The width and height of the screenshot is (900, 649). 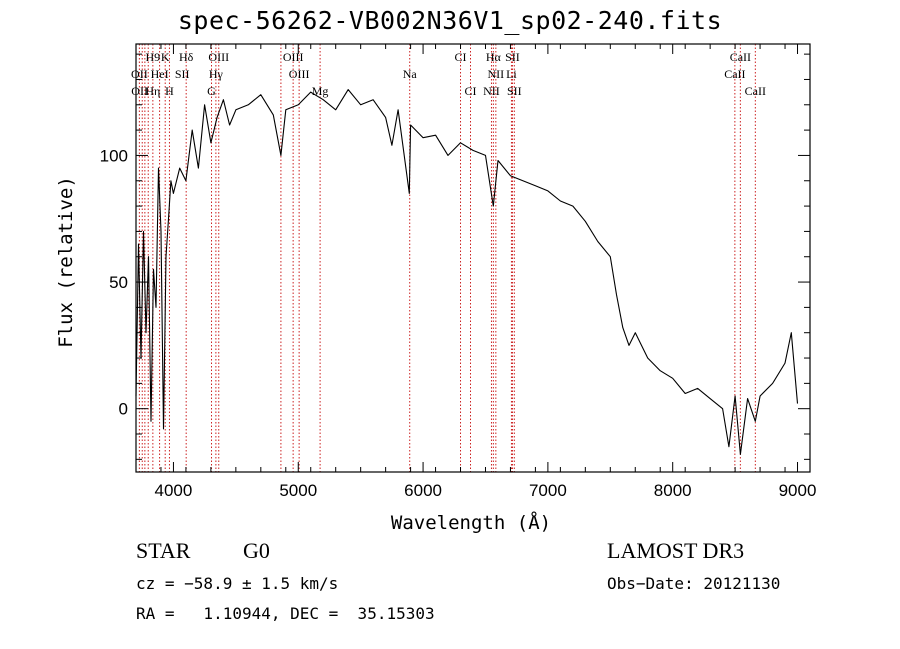 I want to click on object-subclass: G0, so click(x=256, y=550).